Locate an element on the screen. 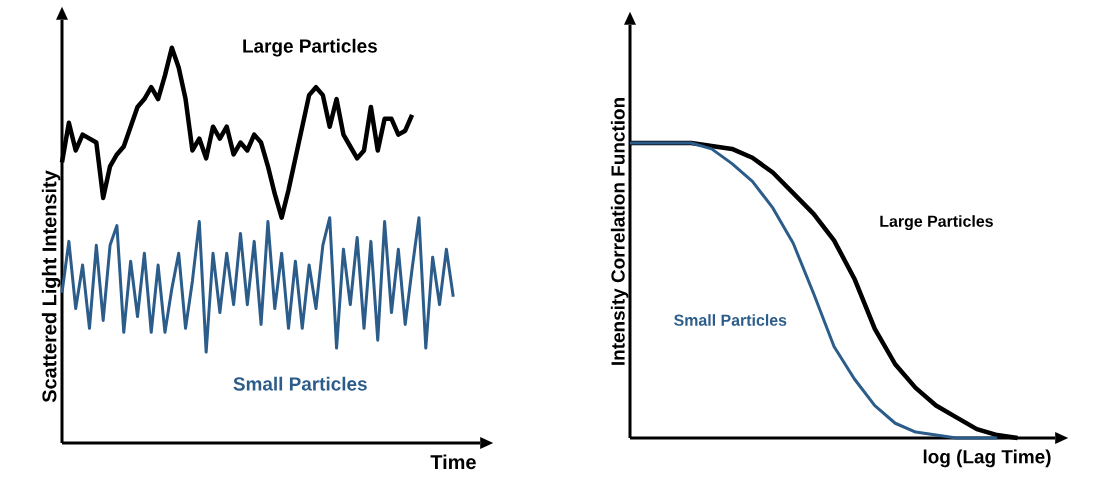  series-label: Small Particles is located at coordinates (300, 383).